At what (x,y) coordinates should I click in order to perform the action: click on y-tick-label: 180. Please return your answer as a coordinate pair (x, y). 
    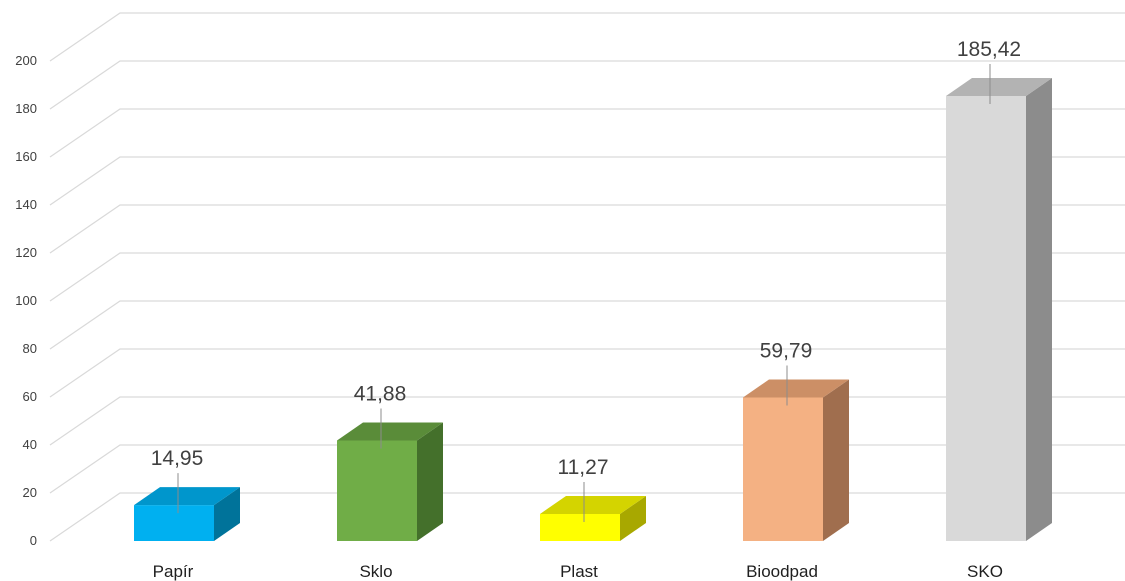
    Looking at the image, I should click on (26, 108).